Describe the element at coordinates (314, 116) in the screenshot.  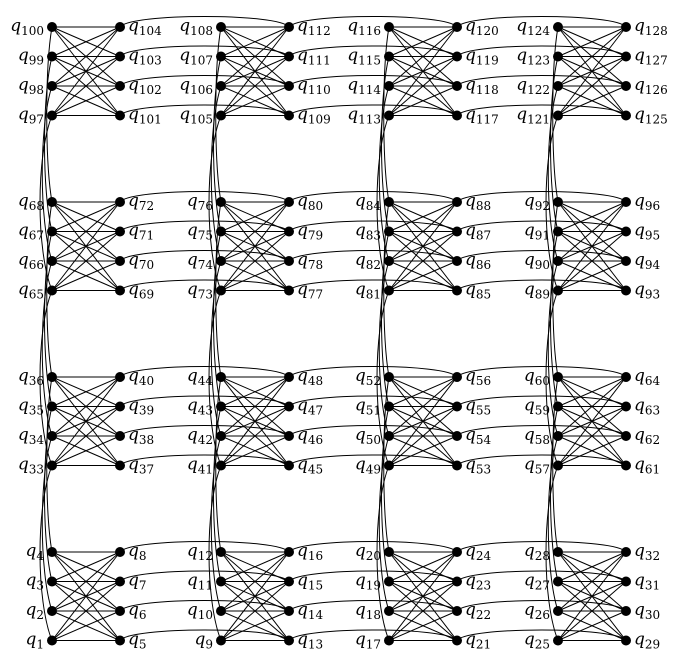
I see `qubit-label-109: q109` at that location.